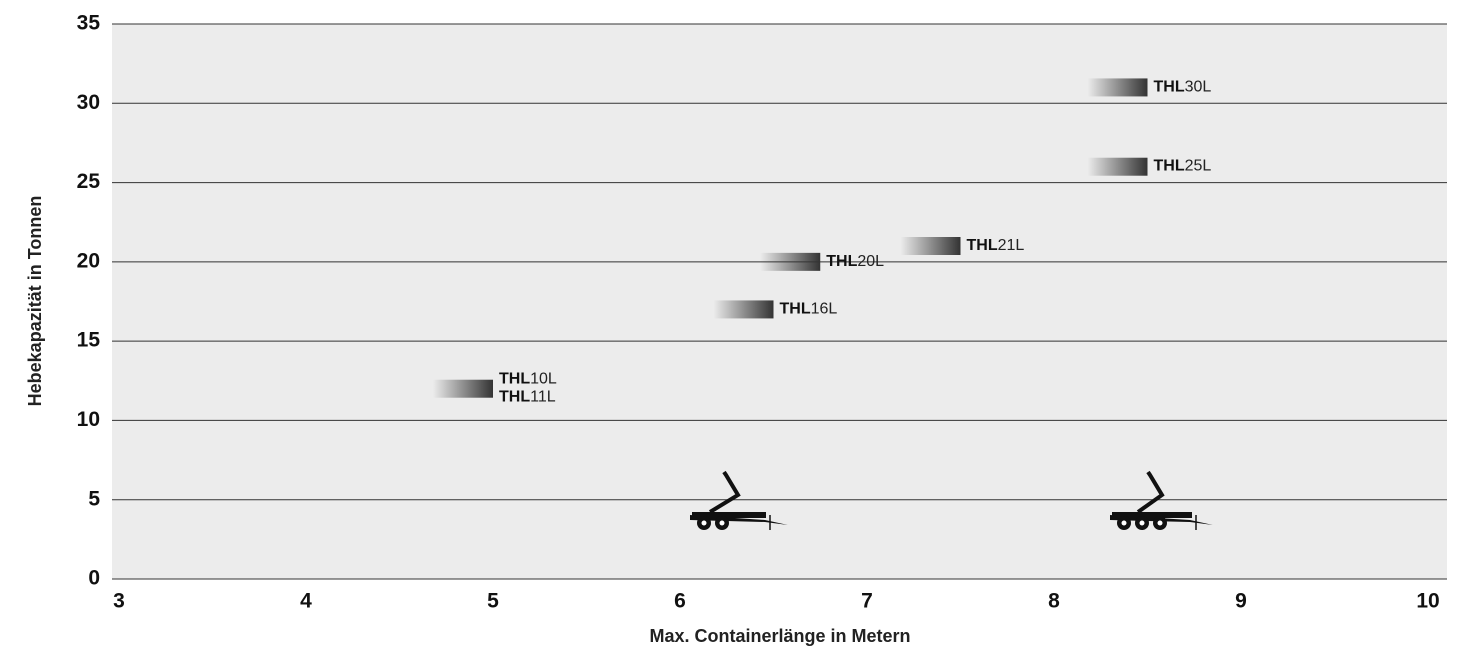 This screenshot has height=660, width=1478. Describe the element at coordinates (88, 102) in the screenshot. I see `y-tick-label: 30` at that location.